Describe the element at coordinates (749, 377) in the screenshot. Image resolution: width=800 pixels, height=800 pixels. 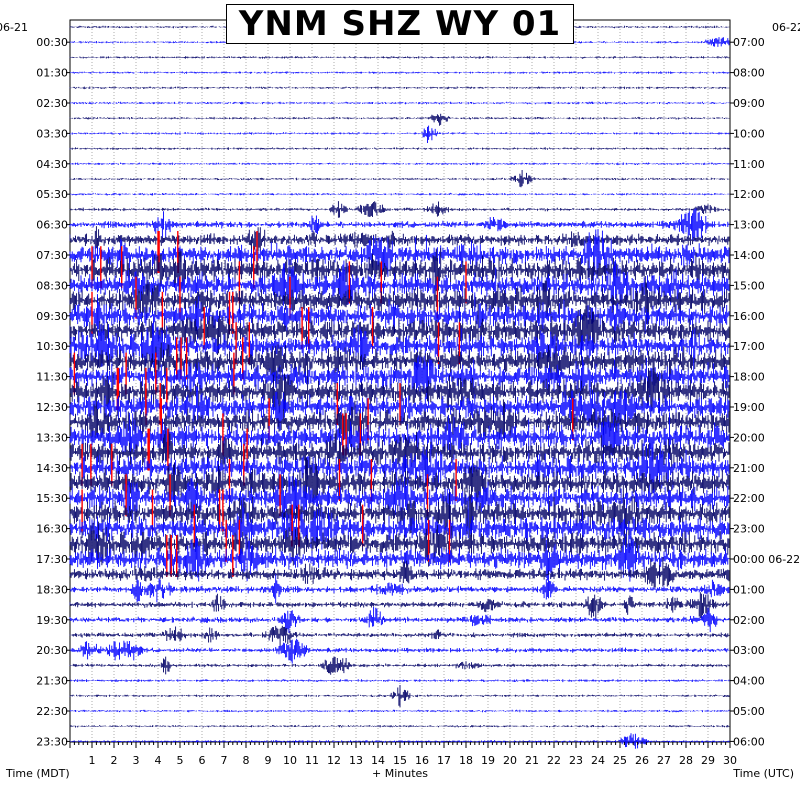
I see `right-time-label: 18:00` at that location.